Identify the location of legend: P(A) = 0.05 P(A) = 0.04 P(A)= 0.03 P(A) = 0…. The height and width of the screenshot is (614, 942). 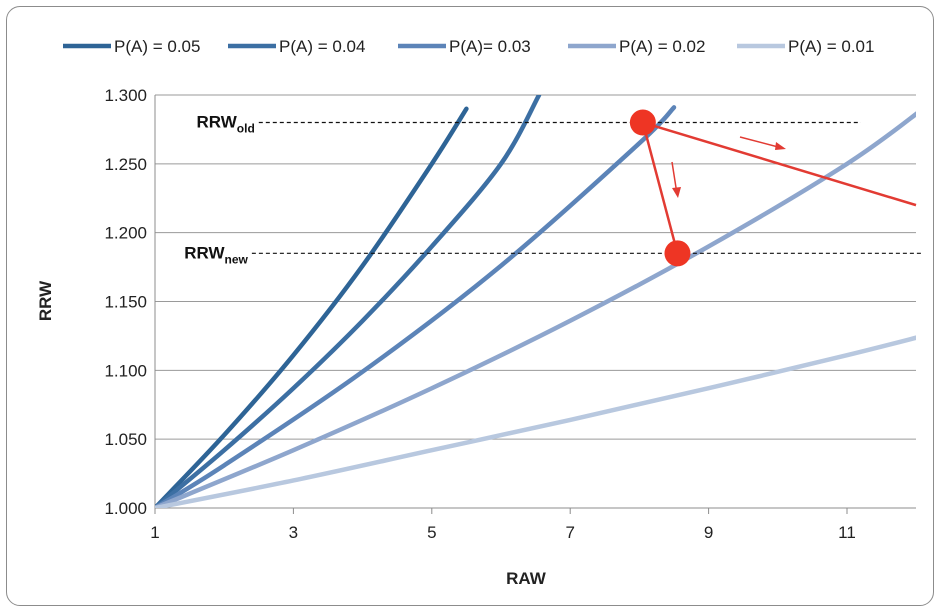
(468, 46).